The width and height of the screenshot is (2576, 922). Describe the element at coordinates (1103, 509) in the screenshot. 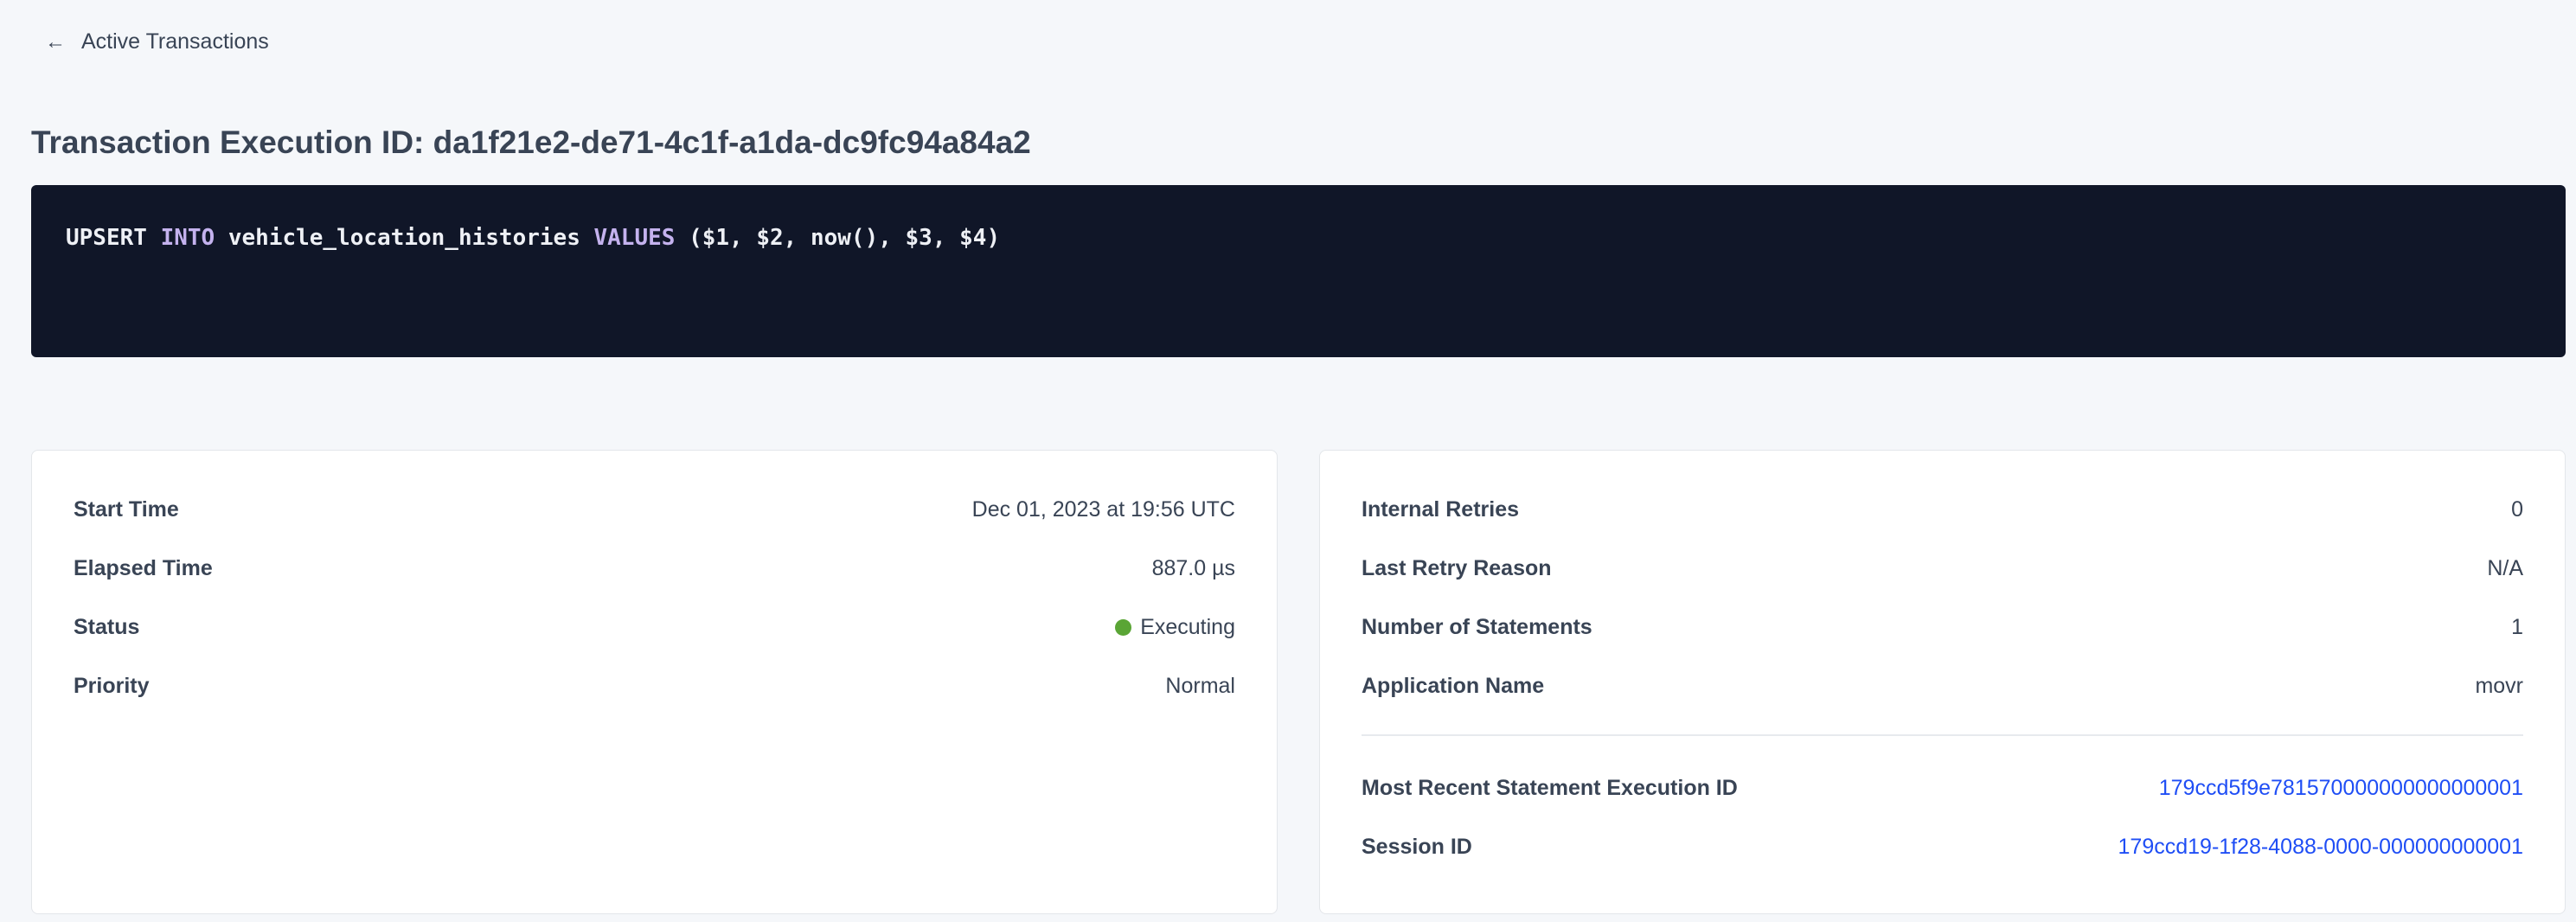

I see `detail-value: Dec 01, 2023 at 19:56 UTC` at that location.